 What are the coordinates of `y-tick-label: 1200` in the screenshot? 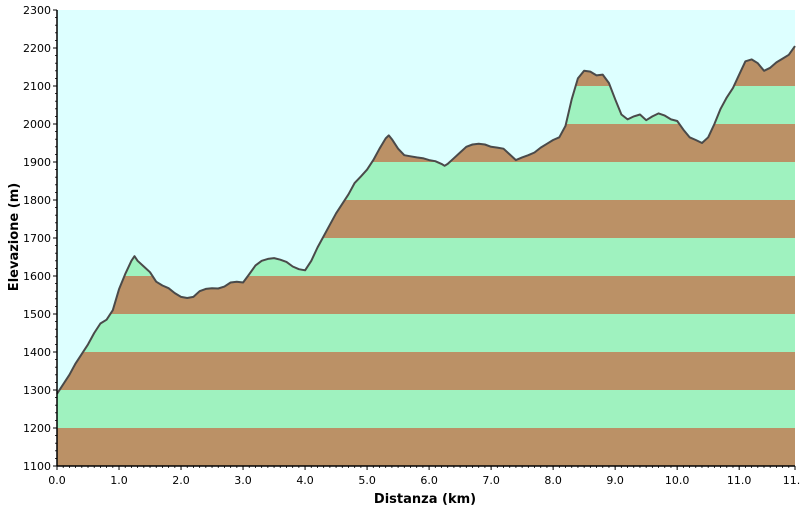 It's located at (37, 428).